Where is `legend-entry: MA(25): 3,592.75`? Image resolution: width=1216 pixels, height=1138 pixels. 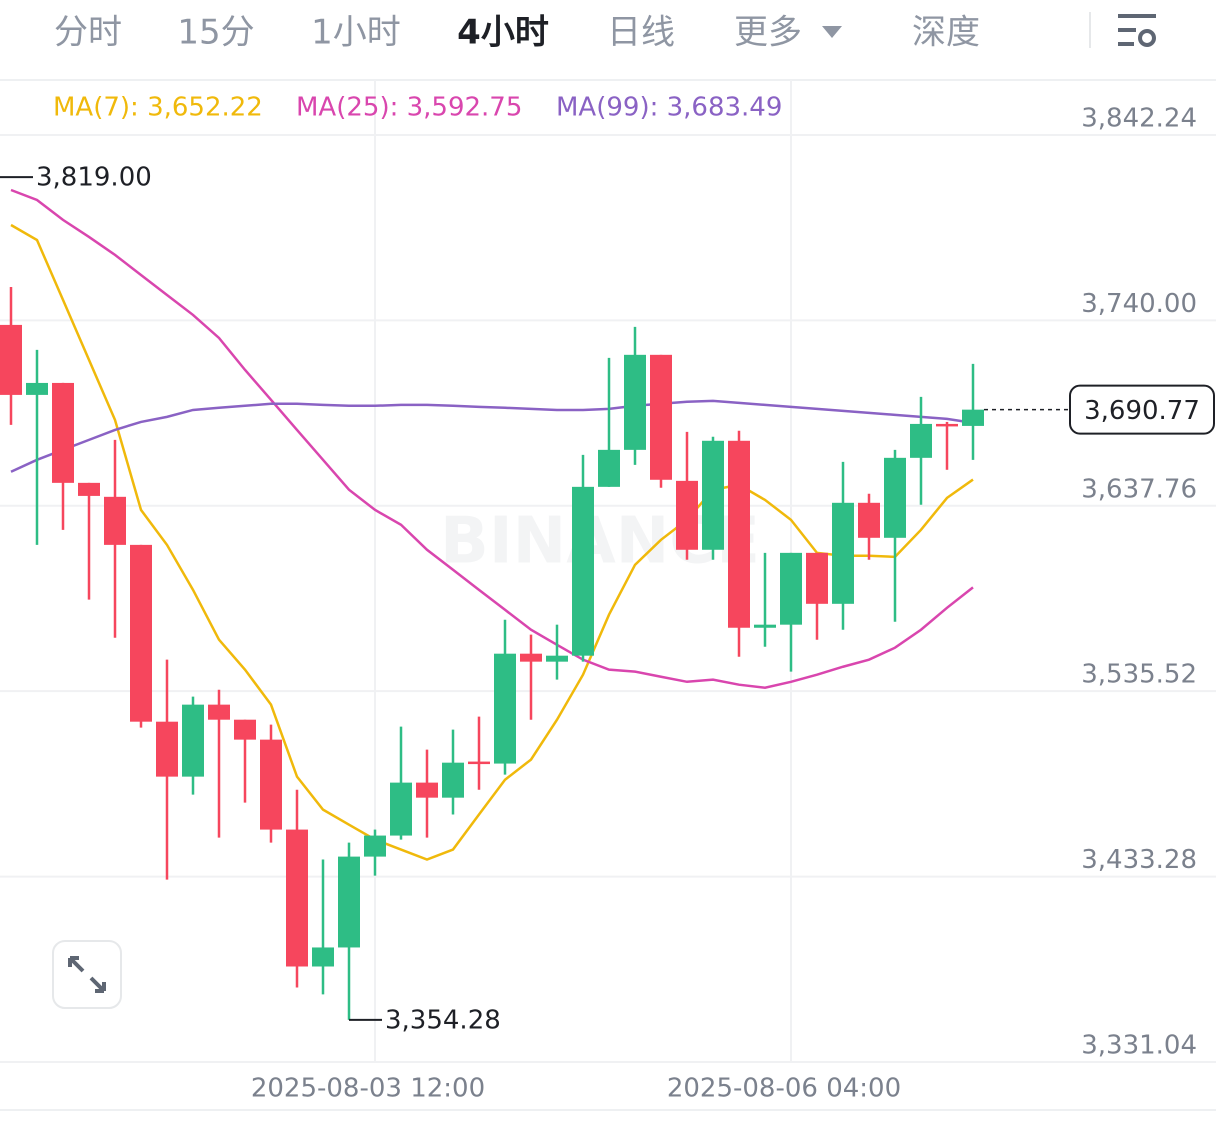
legend-entry: MA(25): 3,592.75 is located at coordinates (409, 108).